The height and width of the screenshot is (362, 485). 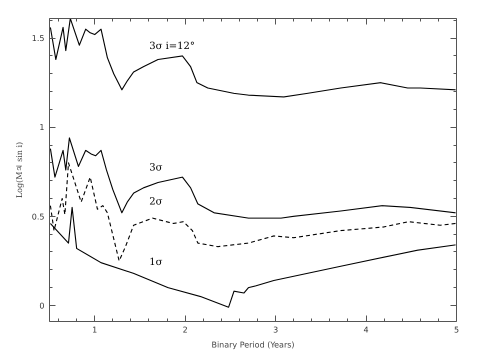 What do you see at coordinates (457, 330) in the screenshot?
I see `x-tick-label: 5` at bounding box center [457, 330].